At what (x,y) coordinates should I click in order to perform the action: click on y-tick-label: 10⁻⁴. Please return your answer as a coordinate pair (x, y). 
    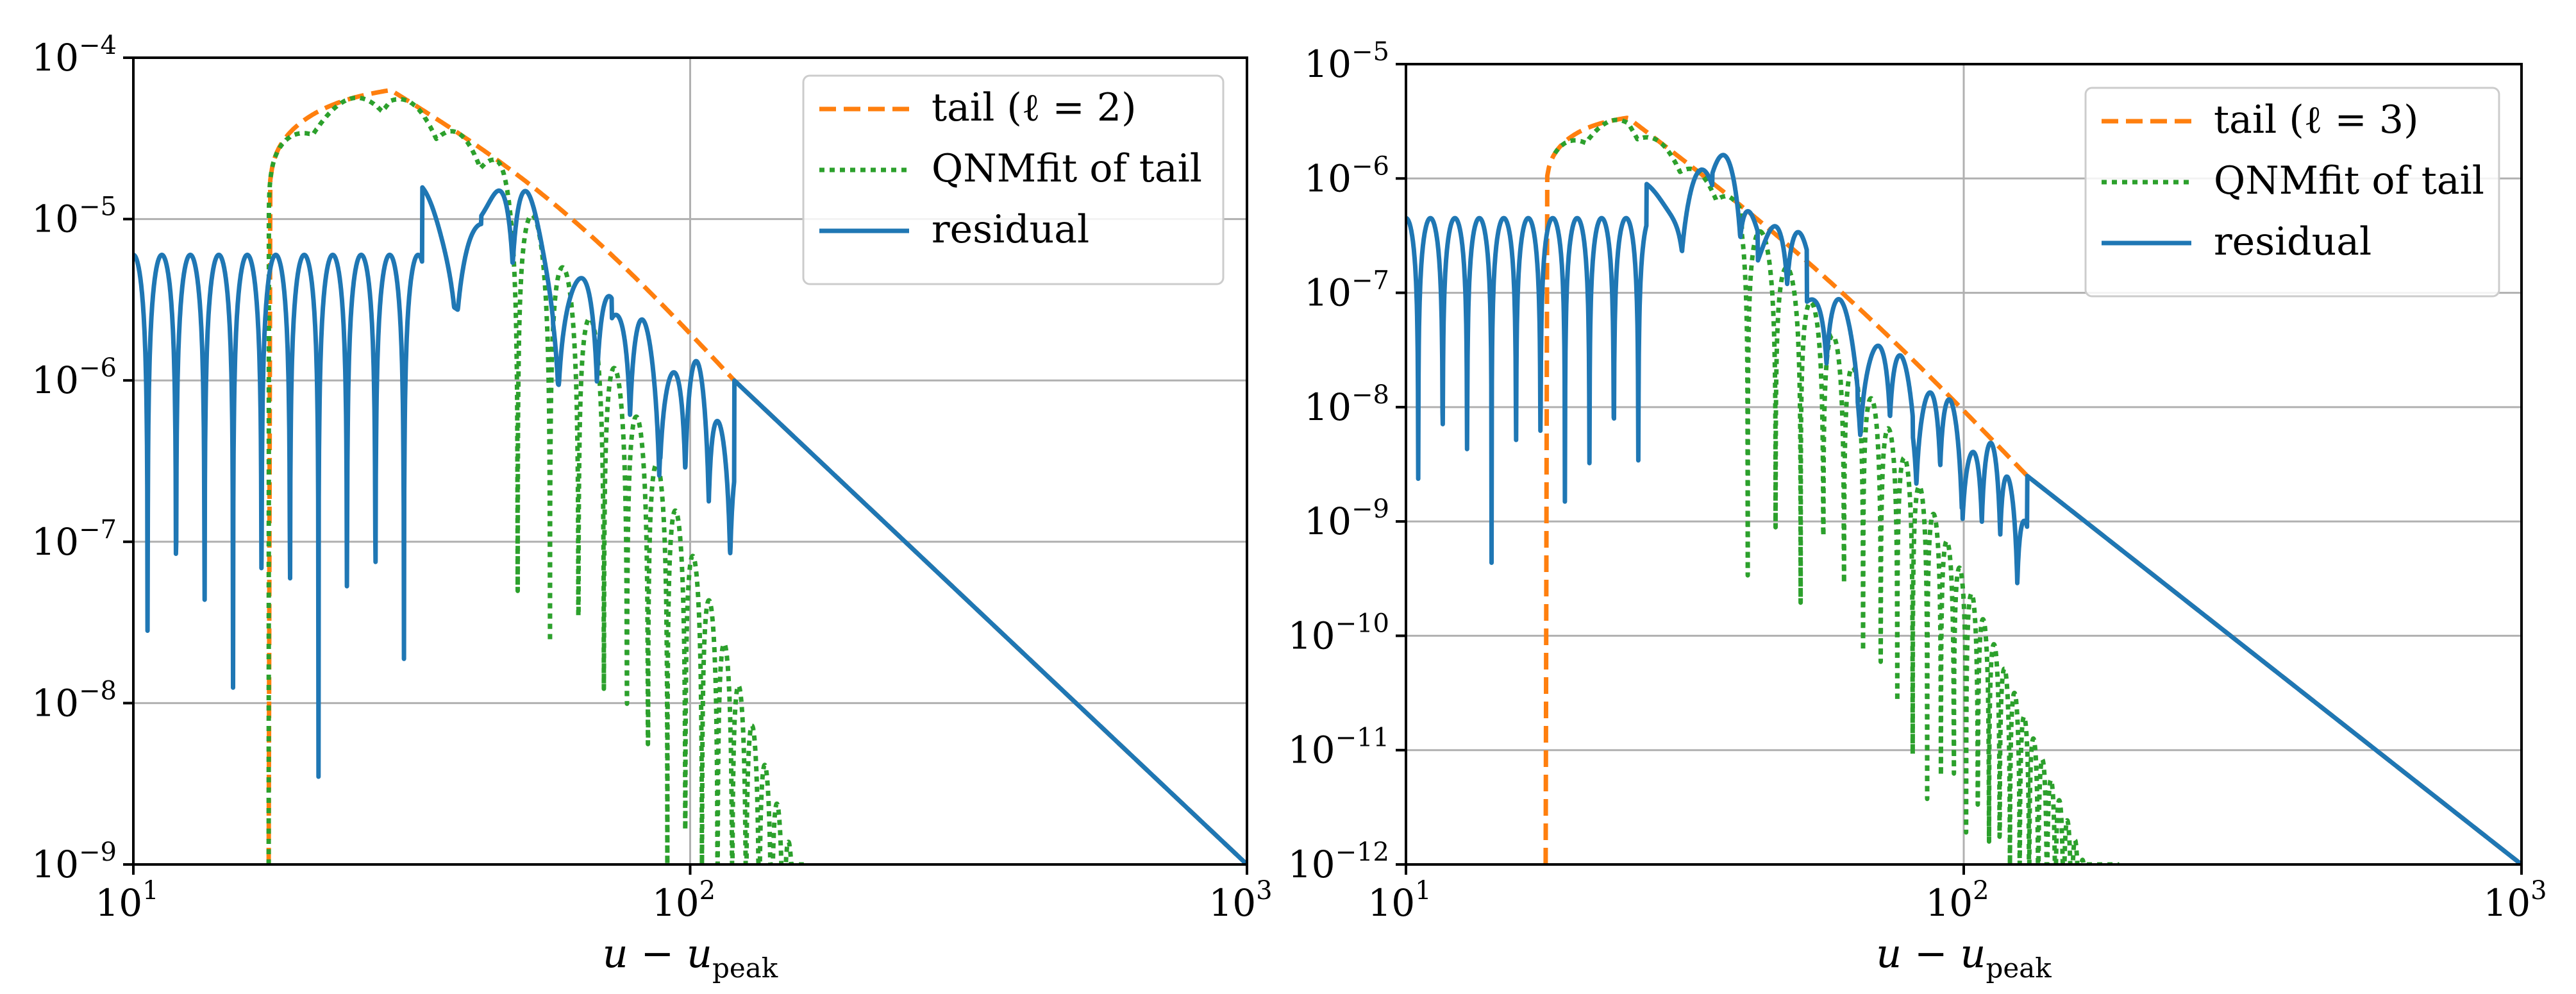
    Looking at the image, I should click on (74, 55).